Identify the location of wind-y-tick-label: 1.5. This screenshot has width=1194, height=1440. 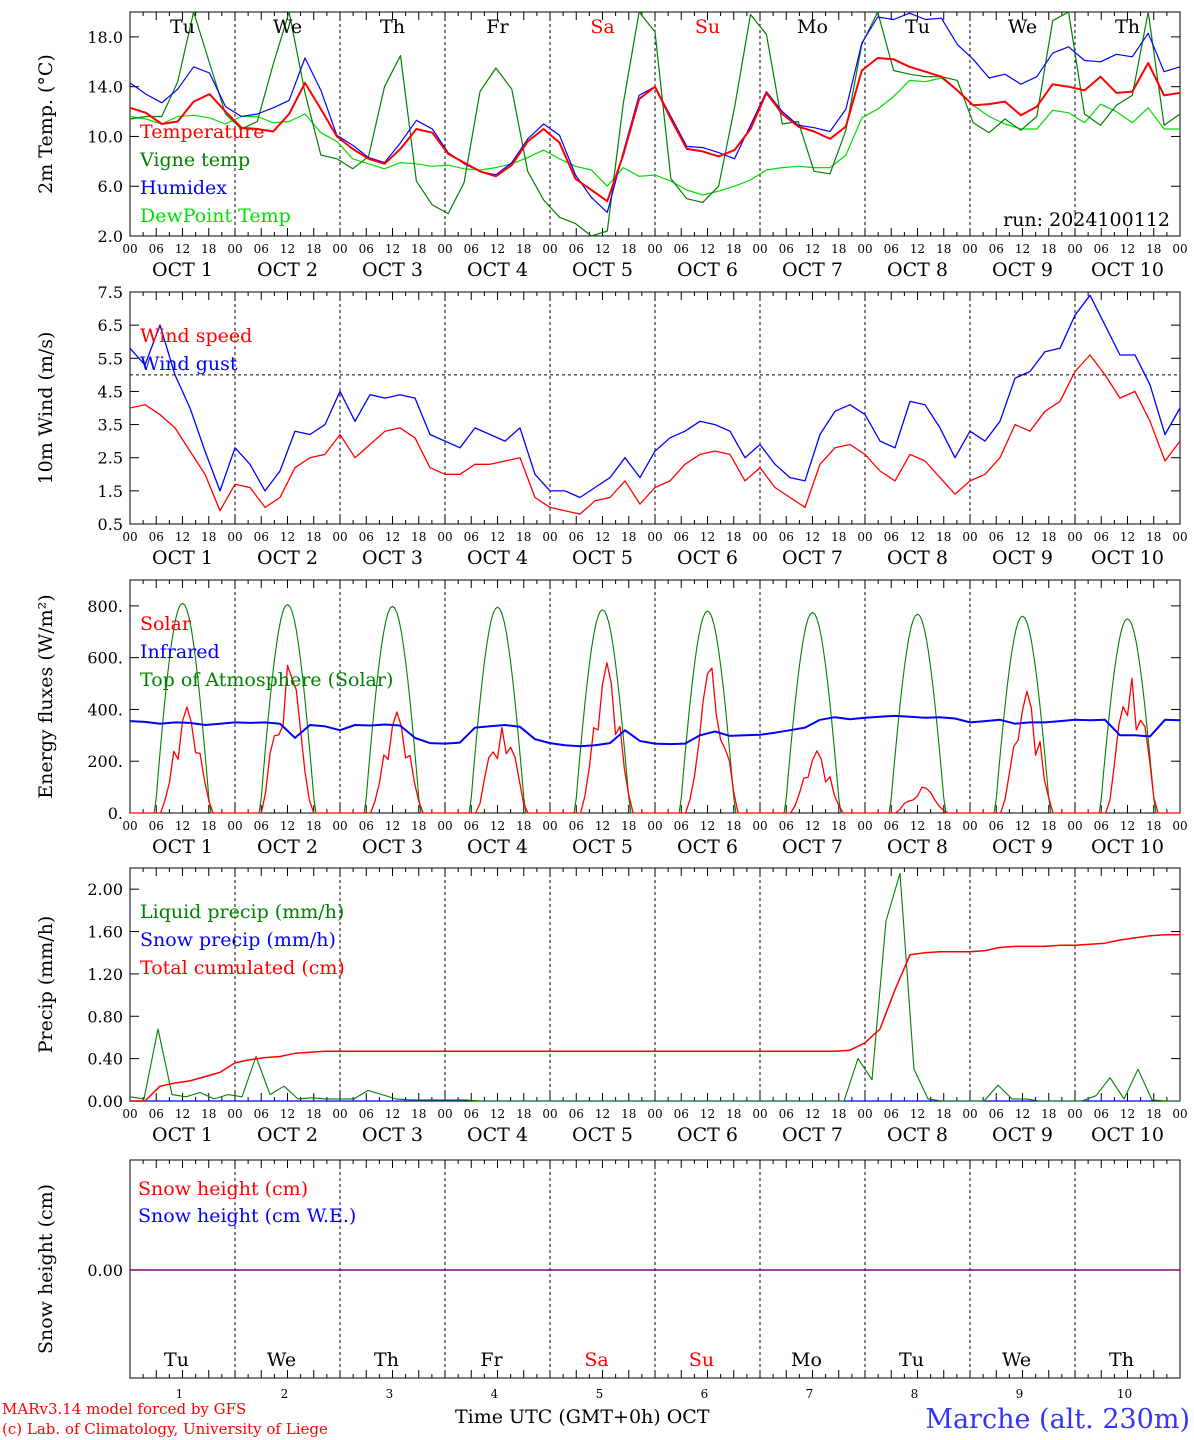
(110, 491).